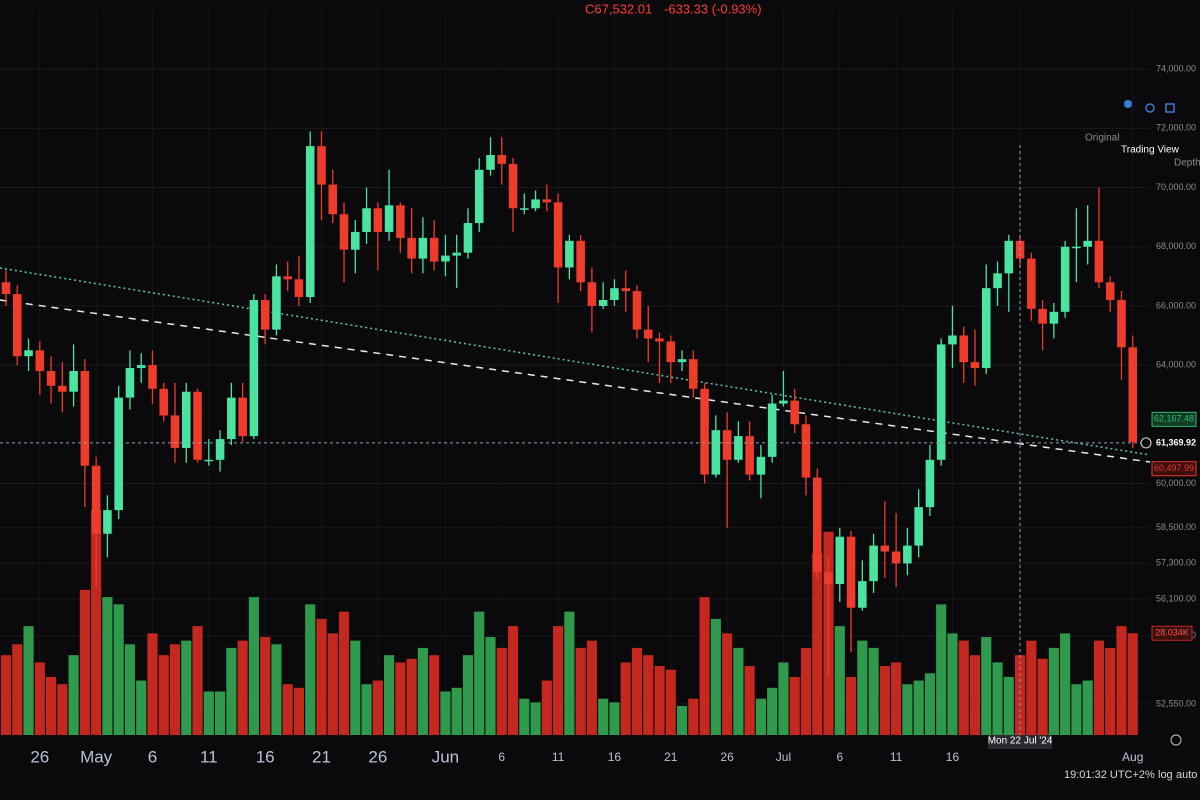 The height and width of the screenshot is (800, 1200). I want to click on toolbar-icons, so click(1149, 106).